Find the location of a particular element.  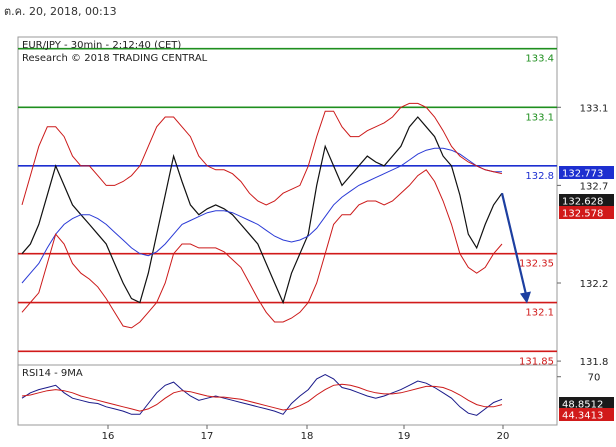

rsi-tick-label-0: 70 is located at coordinates (594, 378).